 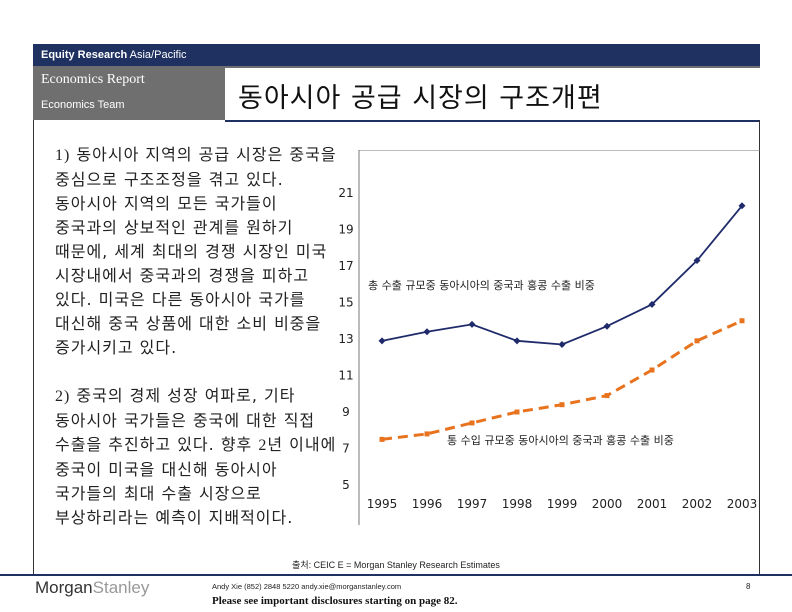 What do you see at coordinates (345, 339) in the screenshot?
I see `y-tick-label: 13` at bounding box center [345, 339].